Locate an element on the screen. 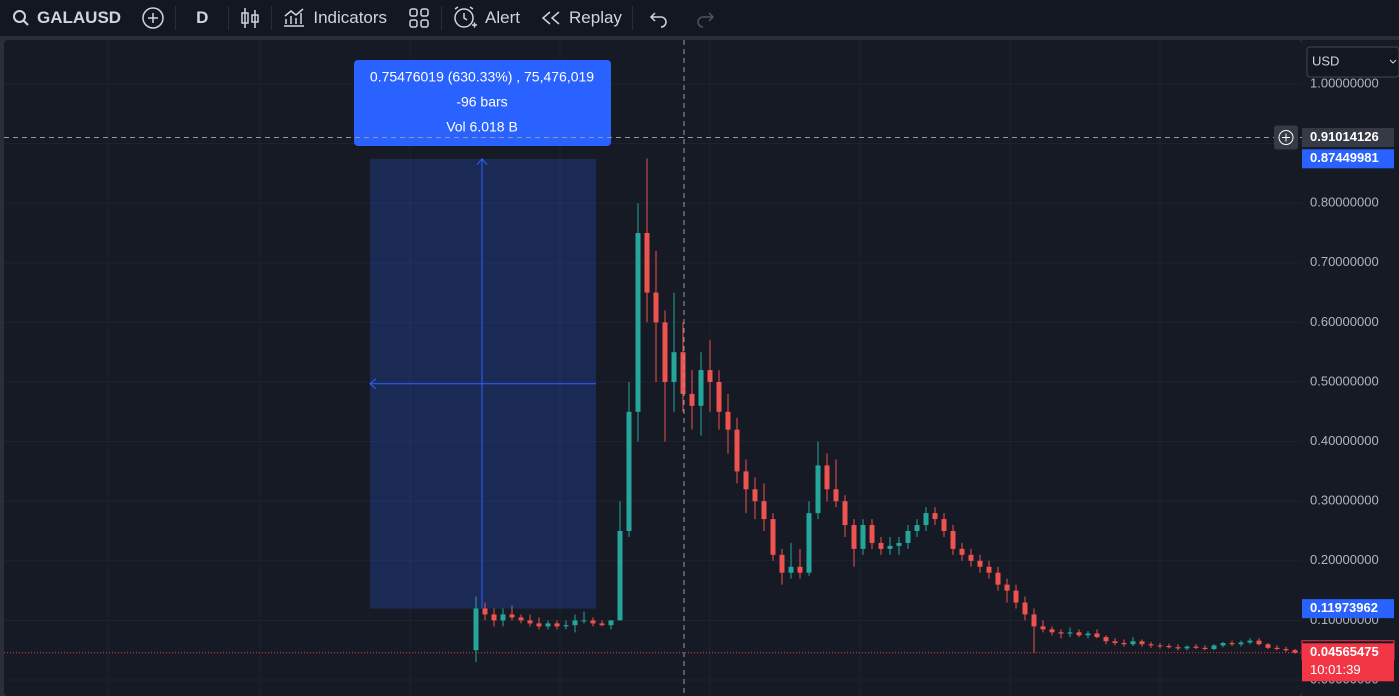 The image size is (1399, 696). y-tick-label: 0.20000000 is located at coordinates (1344, 559).